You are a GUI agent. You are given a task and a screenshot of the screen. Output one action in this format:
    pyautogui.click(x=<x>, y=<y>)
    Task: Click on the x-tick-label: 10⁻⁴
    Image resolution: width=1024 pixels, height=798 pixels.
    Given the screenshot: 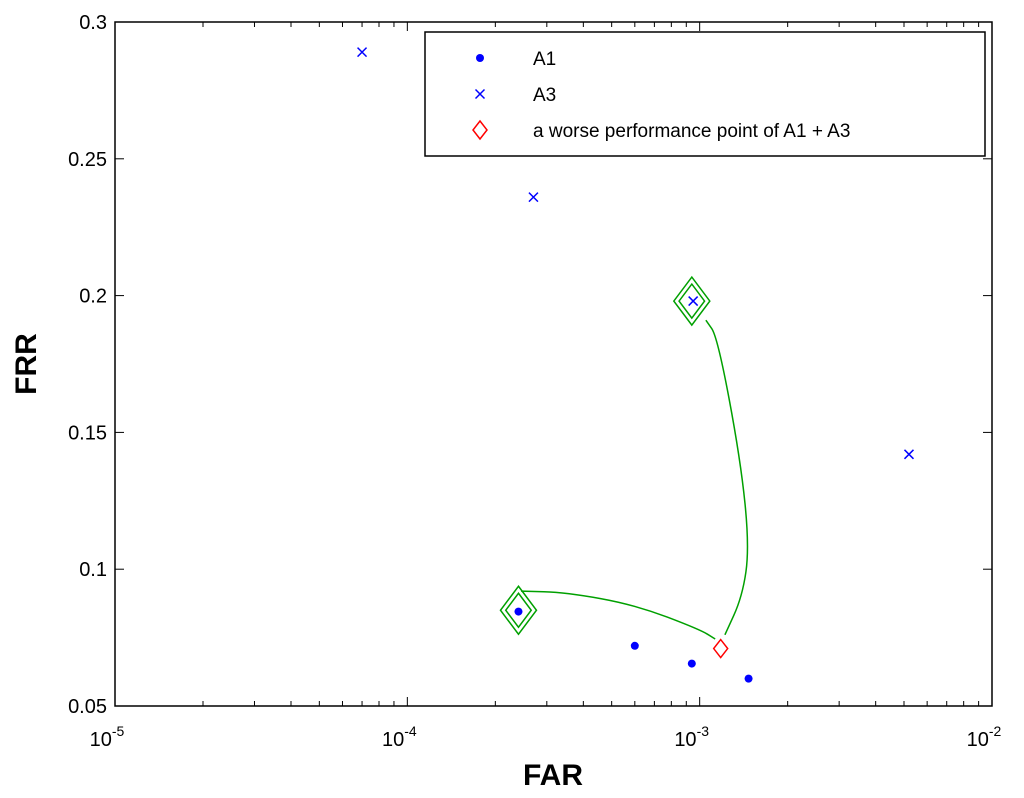 What is the action you would take?
    pyautogui.click(x=399, y=737)
    